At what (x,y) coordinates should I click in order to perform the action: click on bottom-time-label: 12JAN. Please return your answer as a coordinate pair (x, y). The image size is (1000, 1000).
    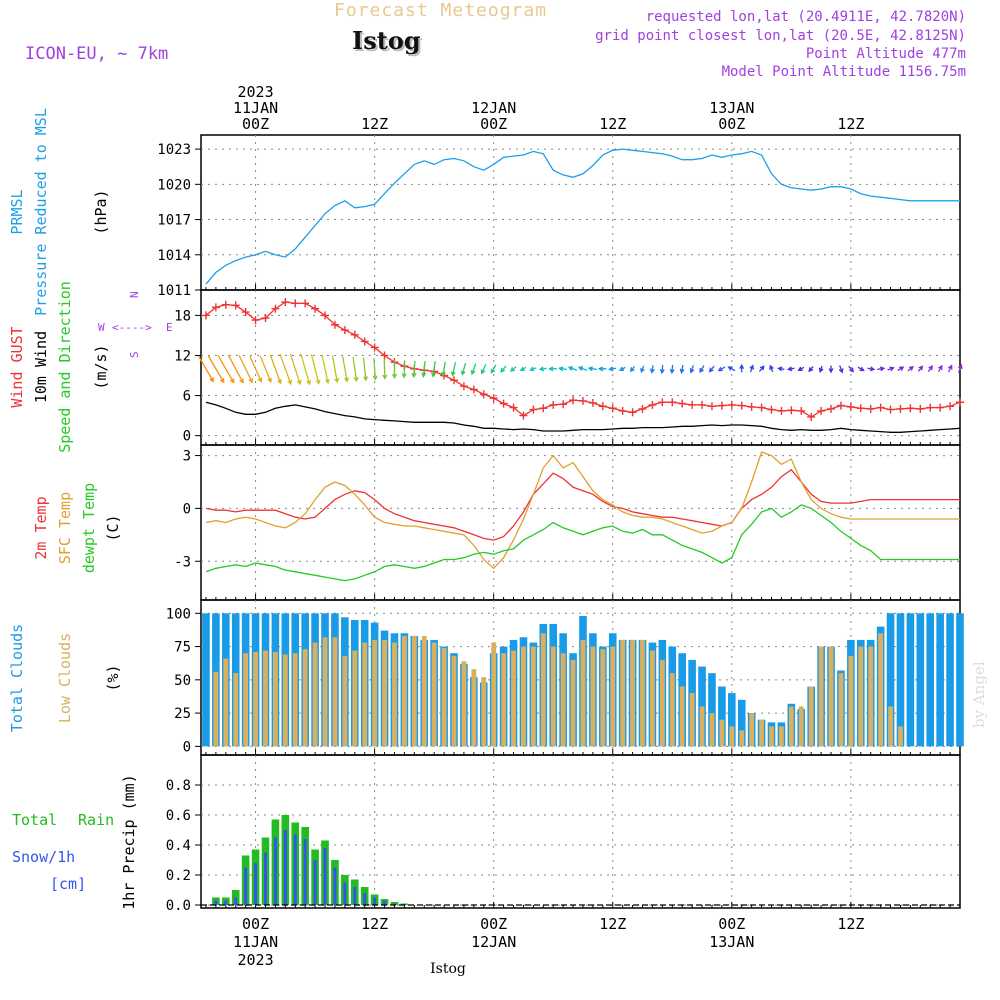
    Looking at the image, I should click on (493, 942).